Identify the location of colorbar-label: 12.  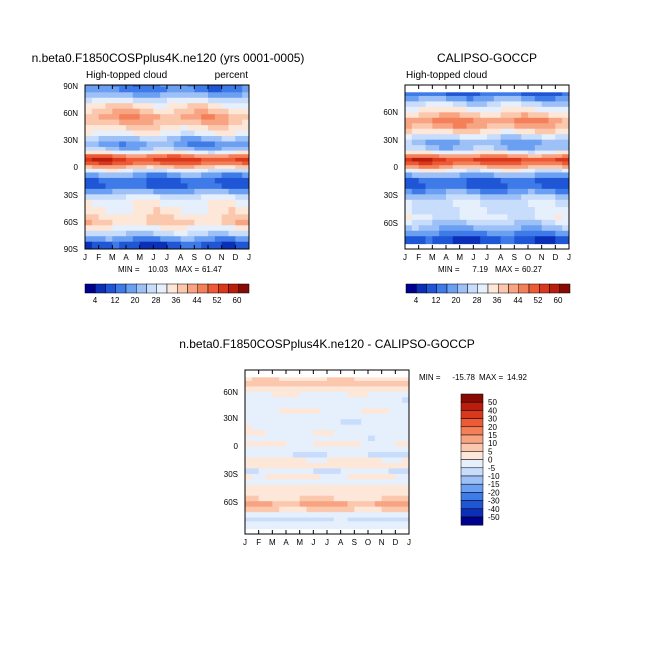
(115, 300).